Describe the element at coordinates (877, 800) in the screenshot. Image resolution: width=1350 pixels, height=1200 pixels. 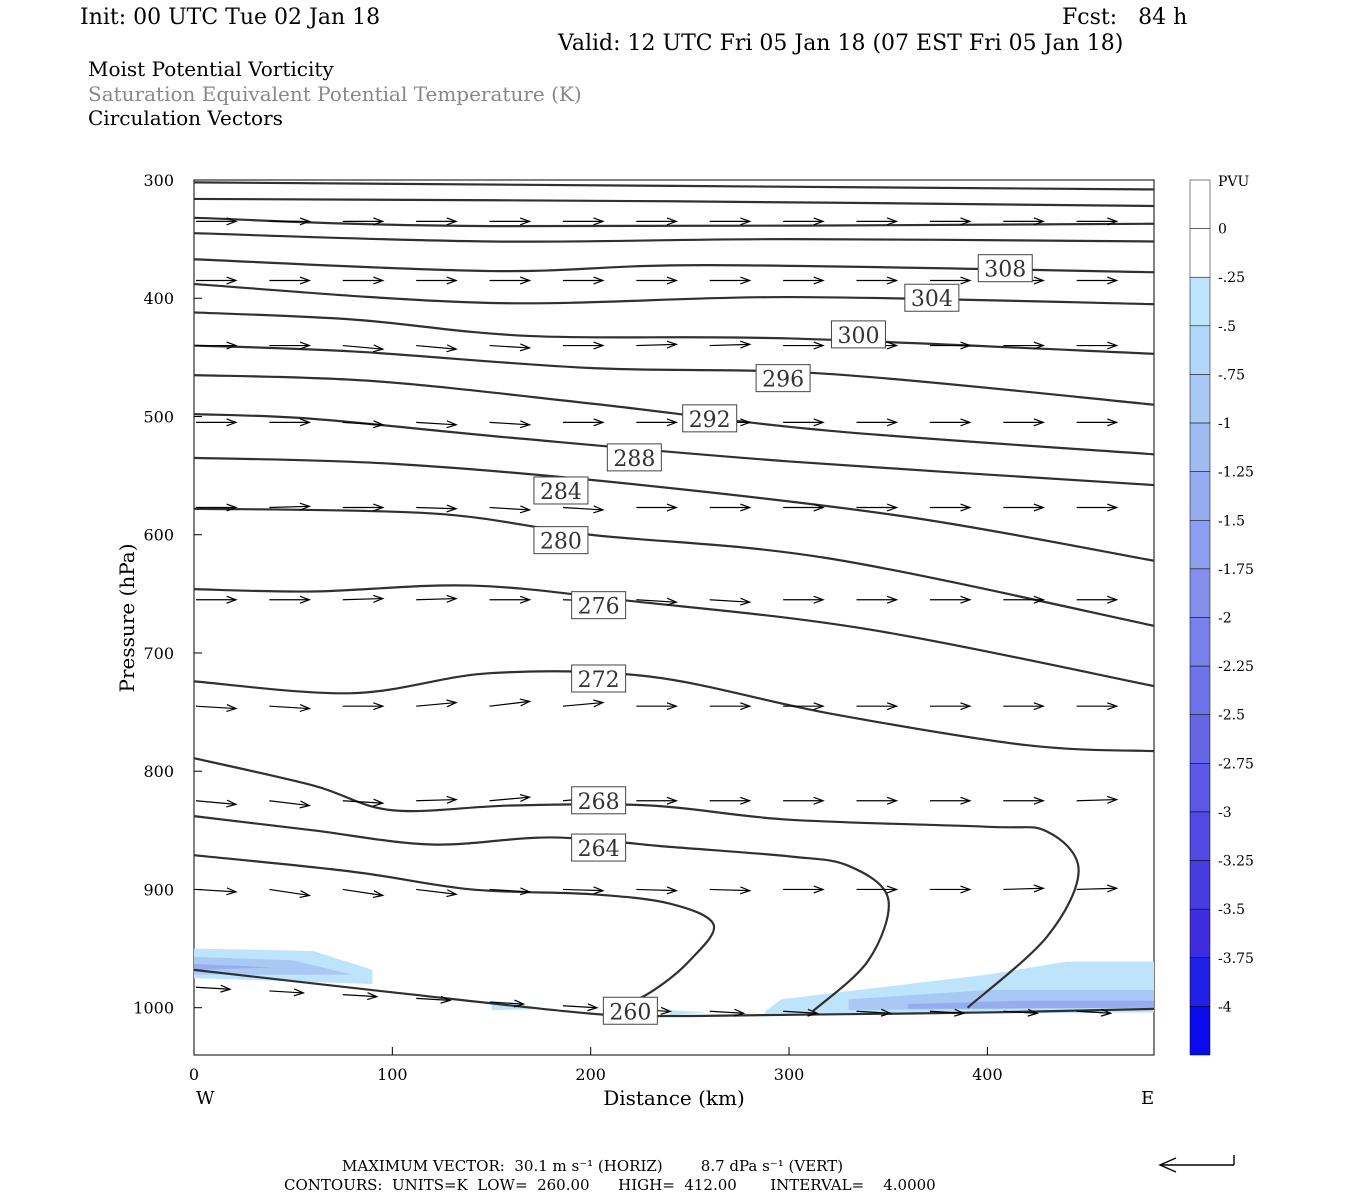
I see `vector-r7-c9` at that location.